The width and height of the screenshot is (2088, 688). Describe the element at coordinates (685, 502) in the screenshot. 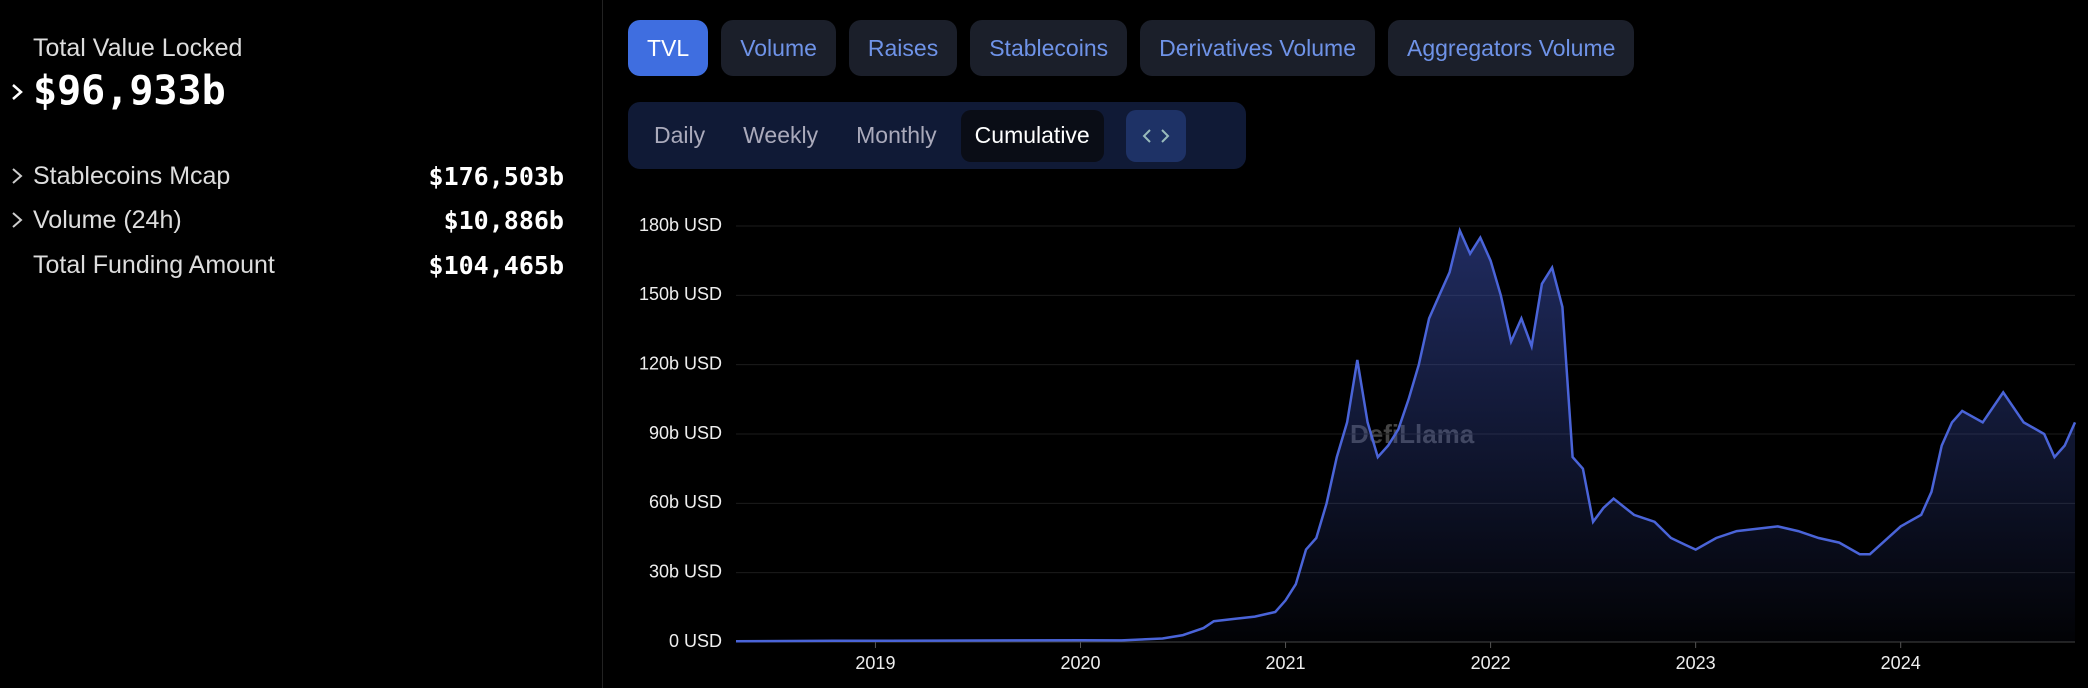

I see `y-tick-label: 60b USD` at that location.